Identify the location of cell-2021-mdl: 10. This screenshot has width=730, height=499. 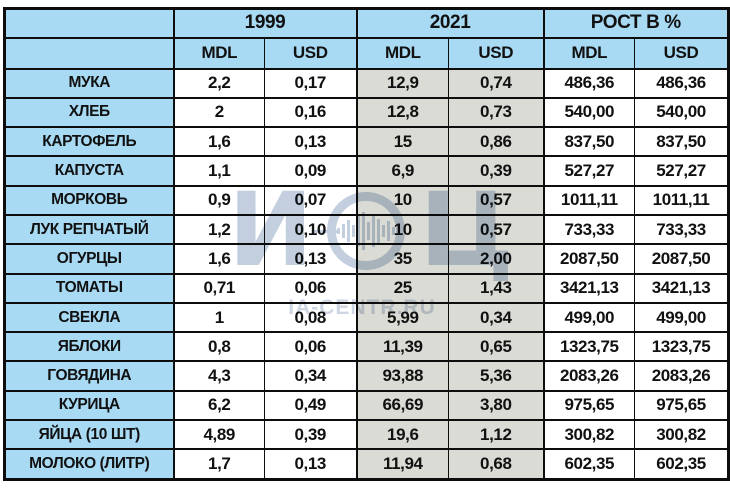
(402, 200).